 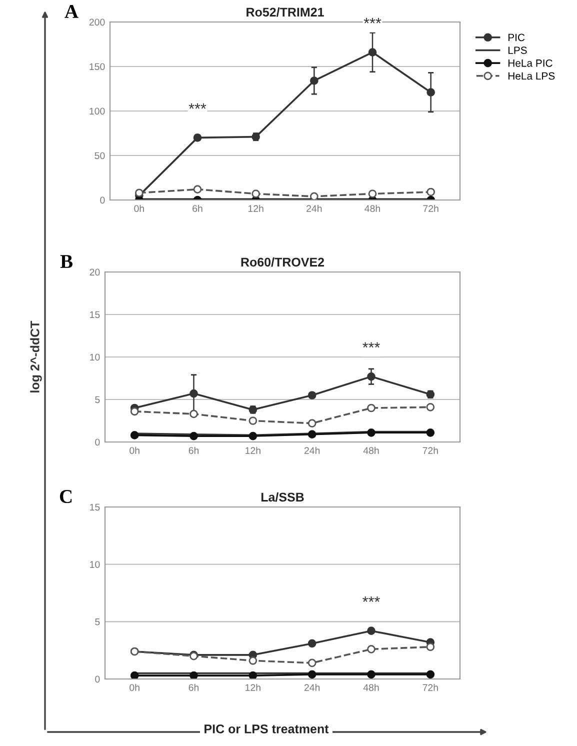 I want to click on chart-title: Ro52/TRIM21, so click(x=285, y=12).